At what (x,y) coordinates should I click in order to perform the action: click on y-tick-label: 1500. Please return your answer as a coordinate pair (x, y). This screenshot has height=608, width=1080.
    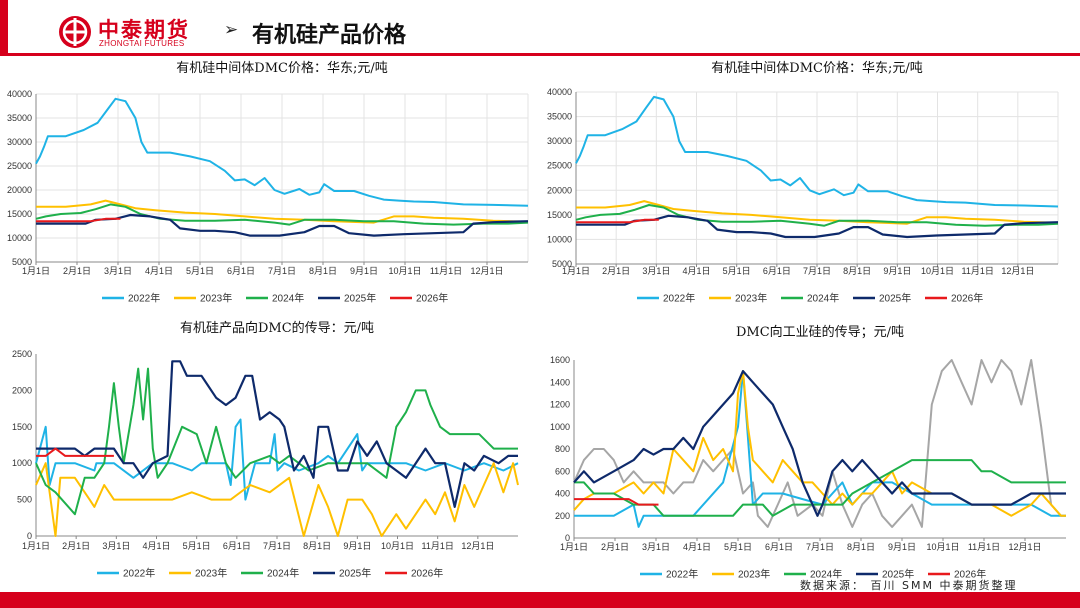
    Looking at the image, I should click on (22, 427).